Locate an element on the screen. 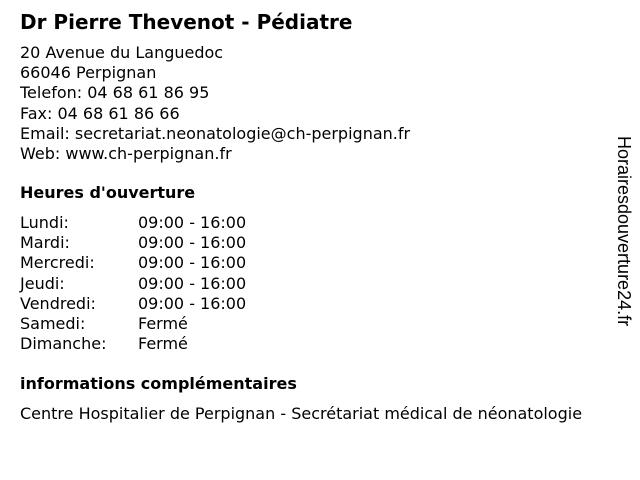 This screenshot has width=640, height=480. hours-heading: Heures d'ouverture is located at coordinates (108, 192).